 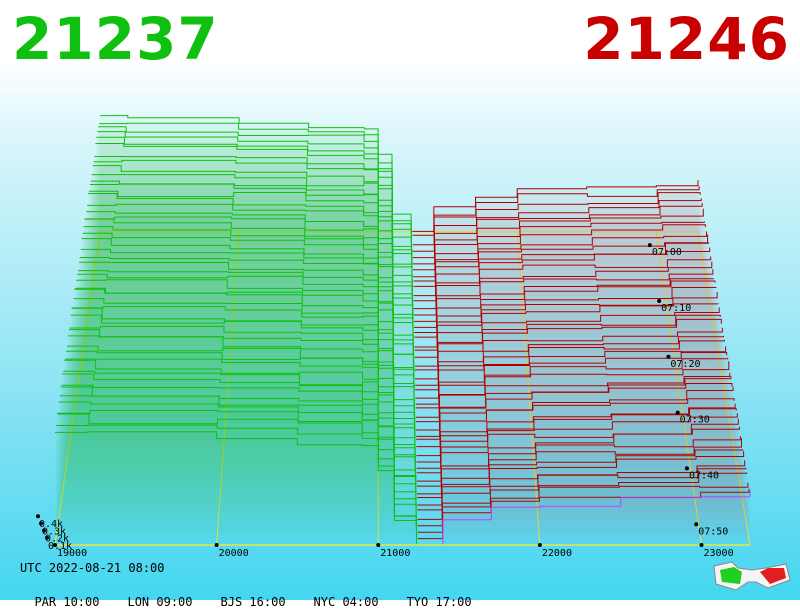 What do you see at coordinates (557, 553) in the screenshot?
I see `x-tick-label-3: 22000` at bounding box center [557, 553].